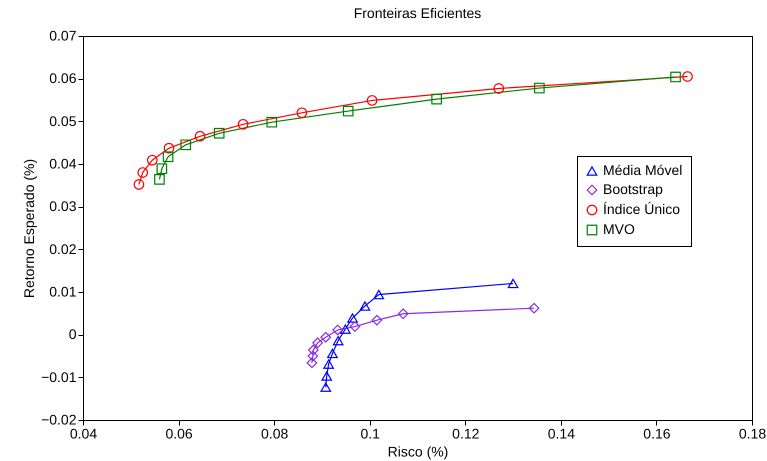  I want to click on y-tick-label: 0, so click(72, 334).